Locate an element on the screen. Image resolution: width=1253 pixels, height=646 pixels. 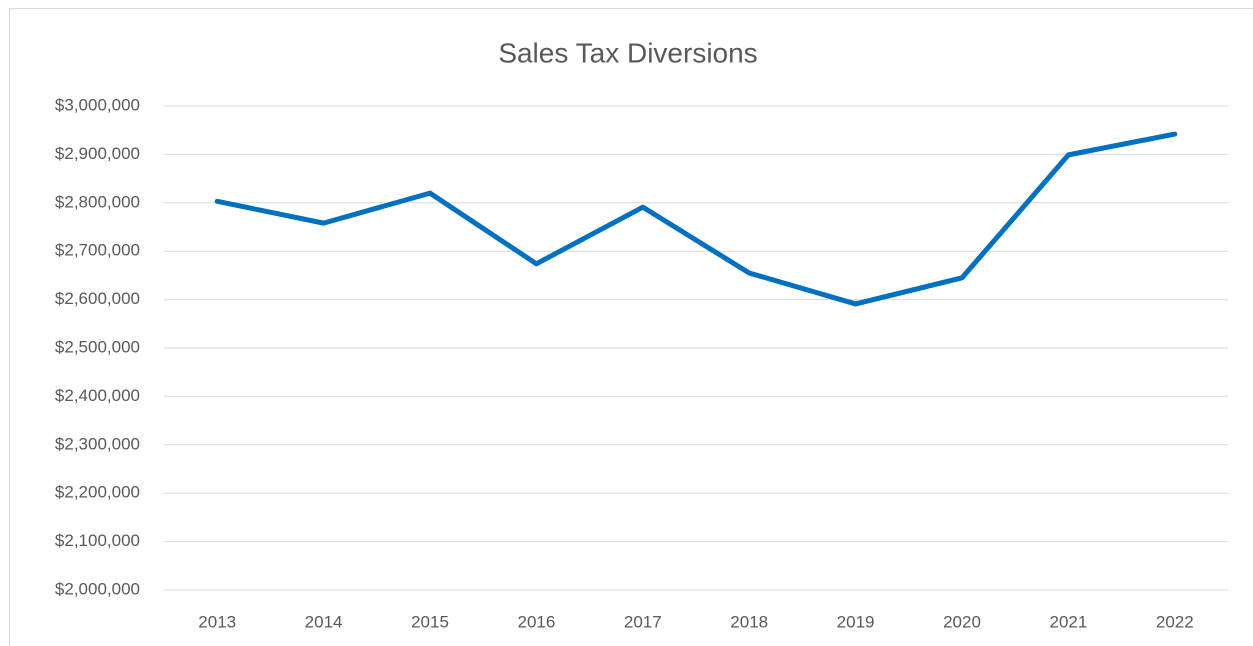
y-tick-label: $2,300,000 is located at coordinates (97, 443).